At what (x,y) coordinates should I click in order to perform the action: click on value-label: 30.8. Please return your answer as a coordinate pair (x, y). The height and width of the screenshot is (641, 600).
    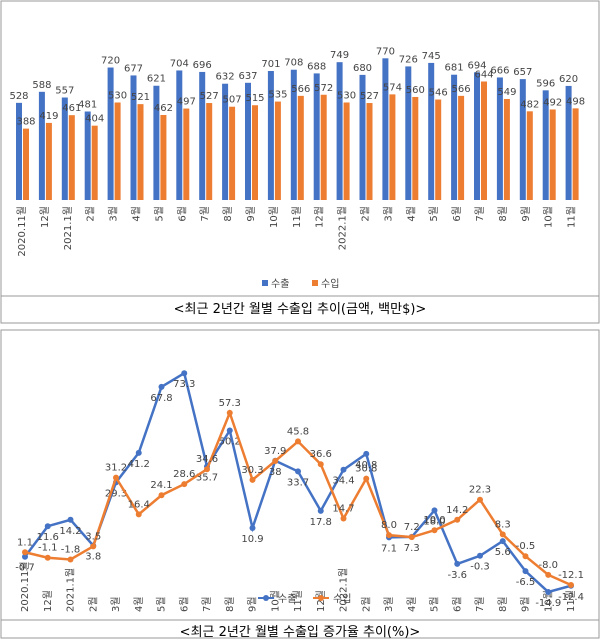
    Looking at the image, I should click on (366, 469).